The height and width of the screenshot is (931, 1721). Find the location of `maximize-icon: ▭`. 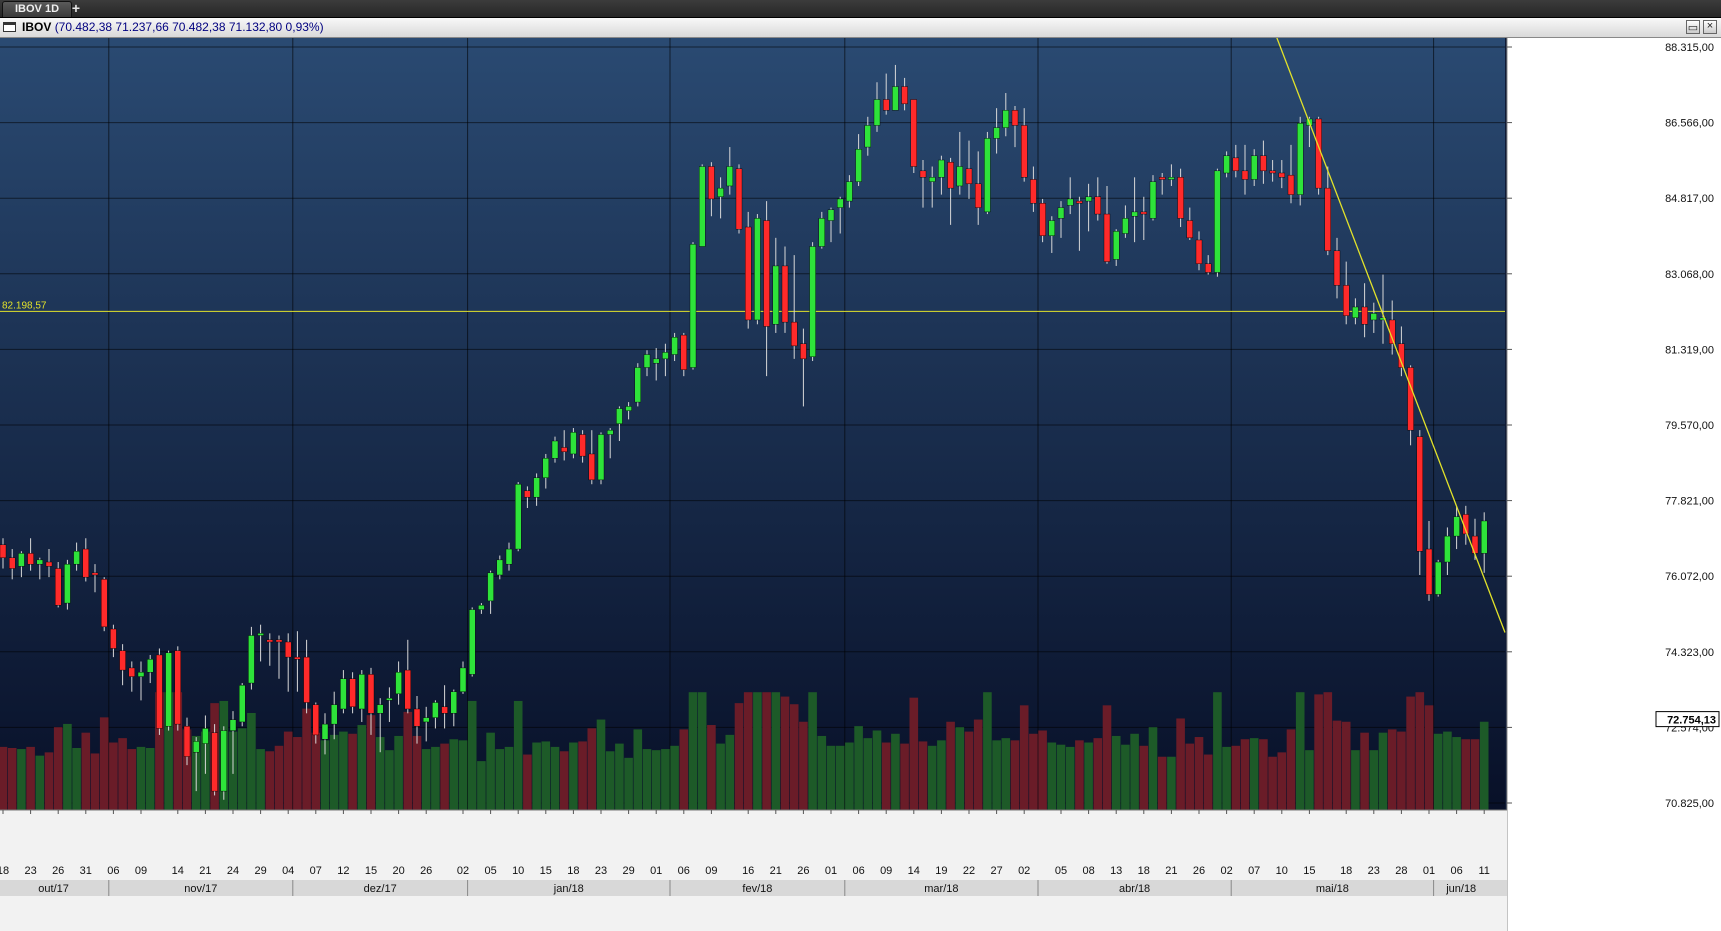

maximize-icon: ▭ is located at coordinates (1693, 27).